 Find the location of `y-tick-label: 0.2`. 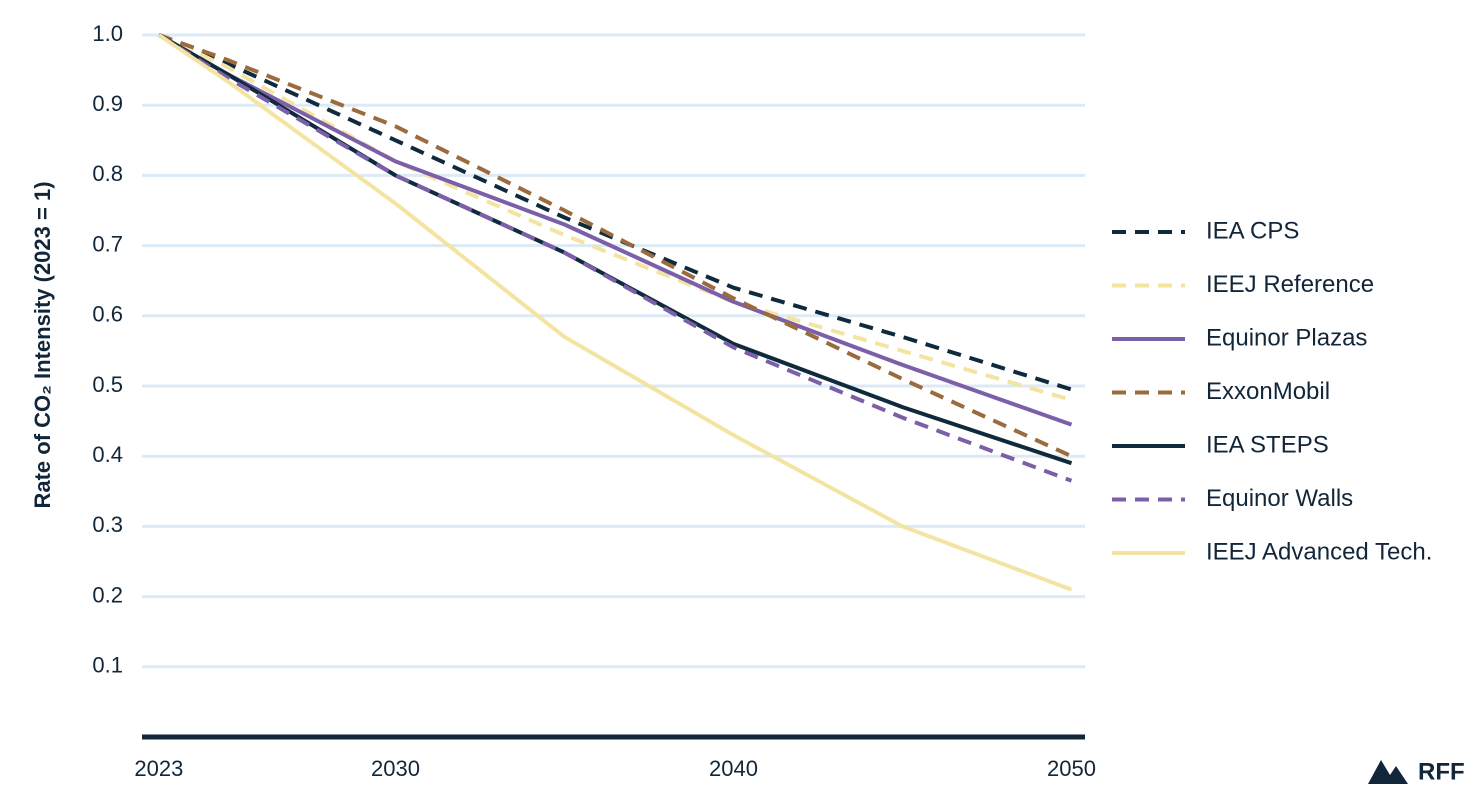

y-tick-label: 0.2 is located at coordinates (107, 594).